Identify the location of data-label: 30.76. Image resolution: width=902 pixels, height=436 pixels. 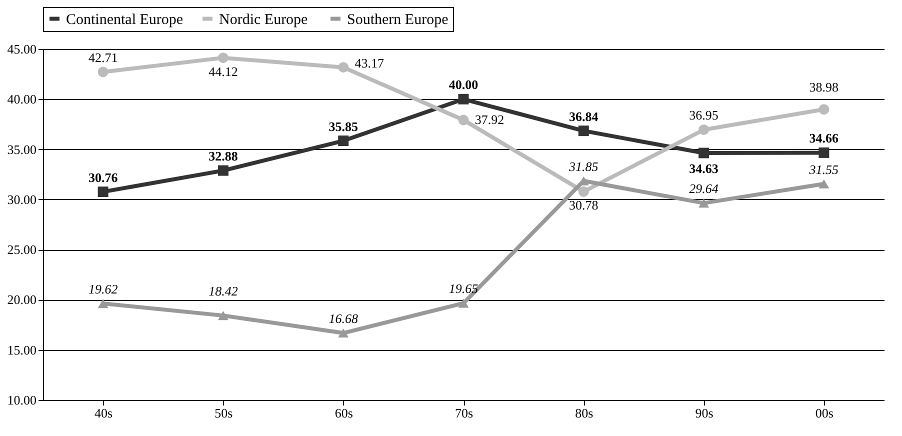
(103, 177).